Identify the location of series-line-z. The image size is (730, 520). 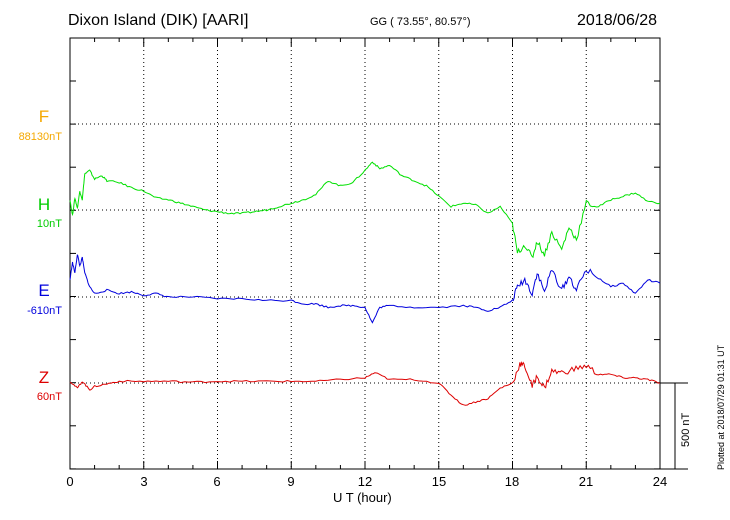
(365, 383).